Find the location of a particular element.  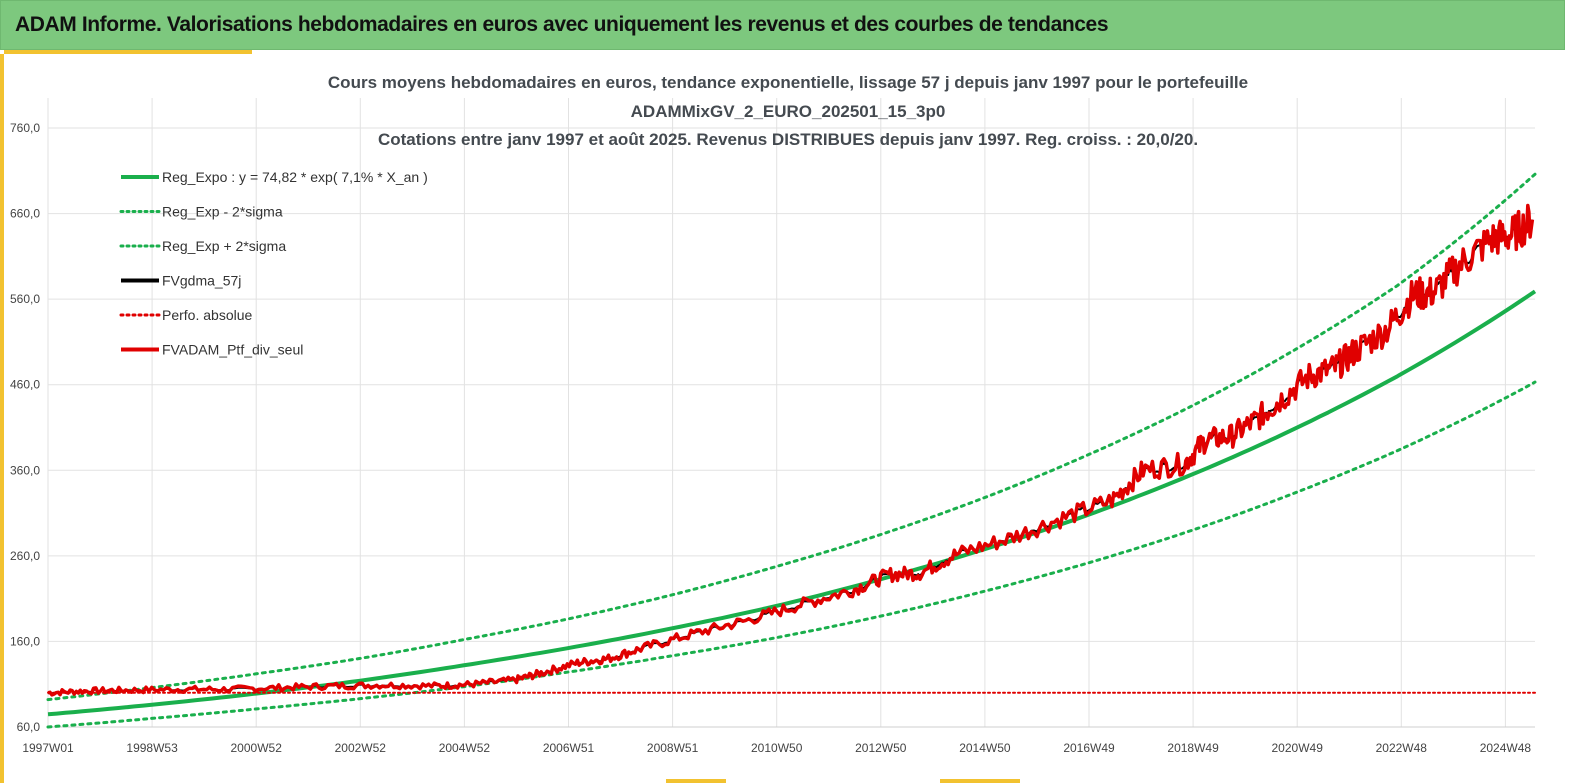

y-tick-label: 460,0 is located at coordinates (25, 385).